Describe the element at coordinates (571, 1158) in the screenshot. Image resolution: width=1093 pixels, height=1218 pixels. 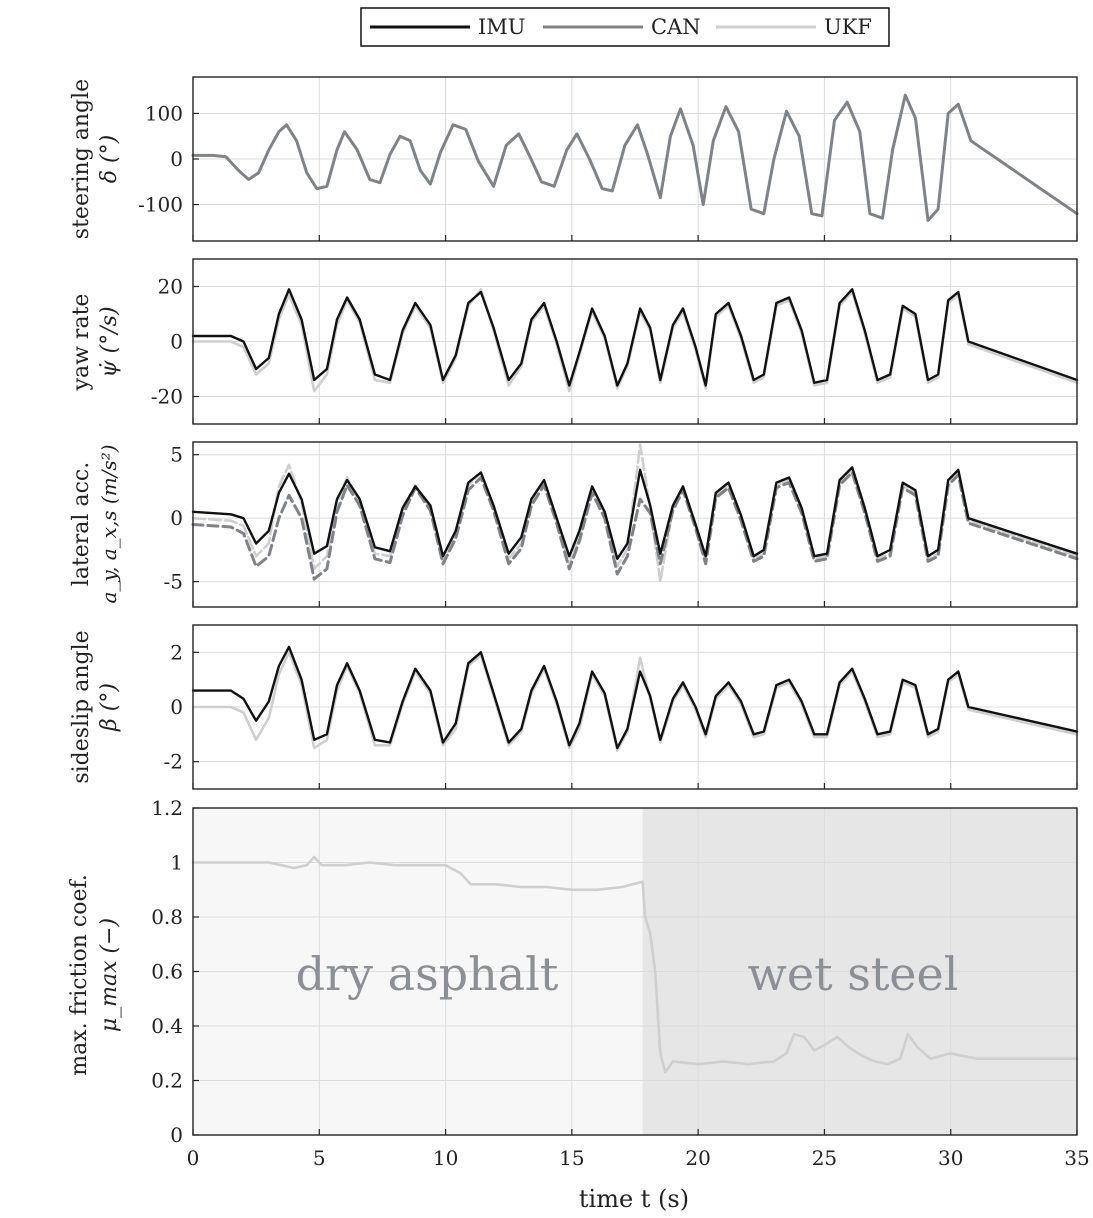
I see `x-tick-label: 15` at that location.